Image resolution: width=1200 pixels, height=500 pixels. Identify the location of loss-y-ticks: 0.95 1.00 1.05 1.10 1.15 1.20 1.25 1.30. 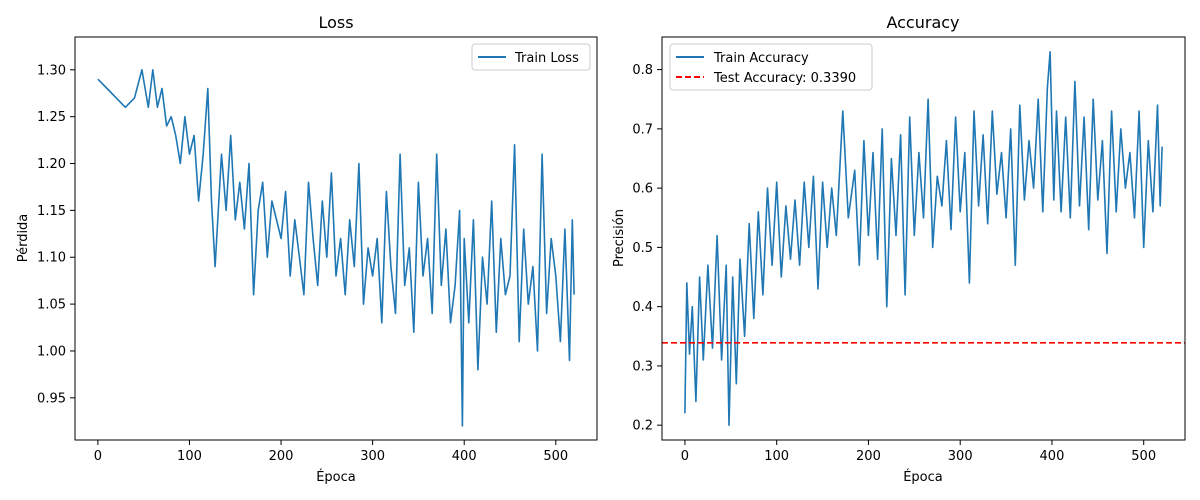
(56, 234).